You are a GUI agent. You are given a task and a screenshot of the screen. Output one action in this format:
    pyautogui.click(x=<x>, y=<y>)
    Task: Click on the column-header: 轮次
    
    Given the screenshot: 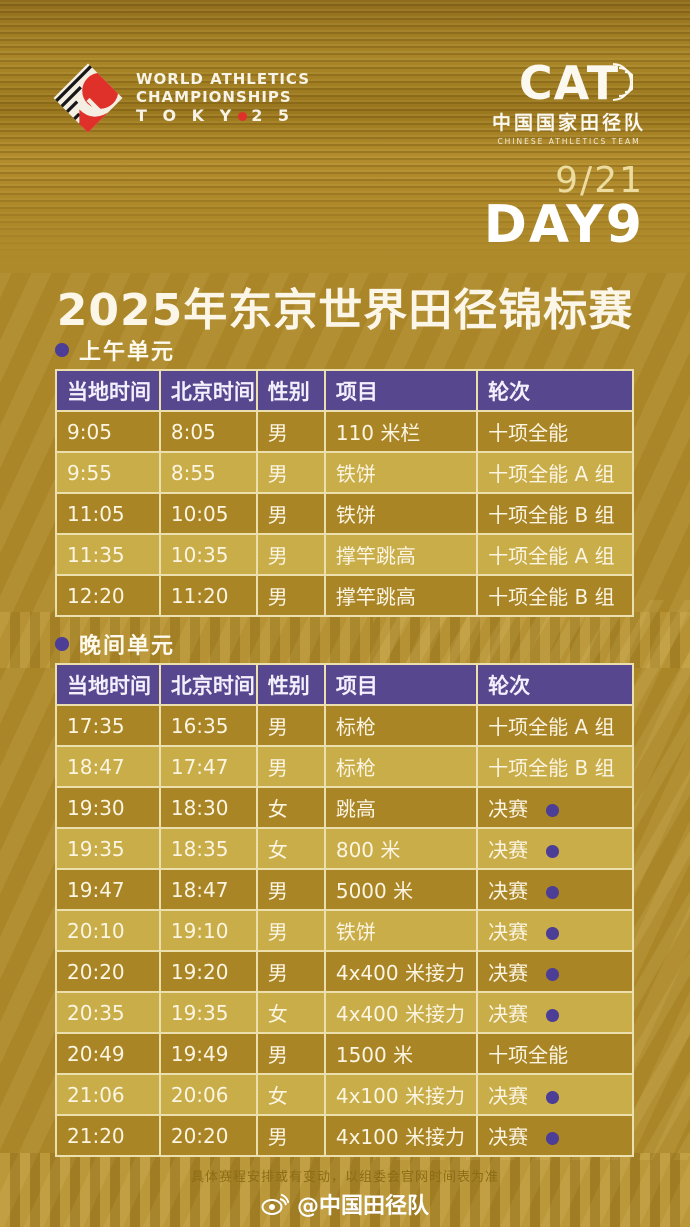 What is the action you would take?
    pyautogui.click(x=555, y=390)
    